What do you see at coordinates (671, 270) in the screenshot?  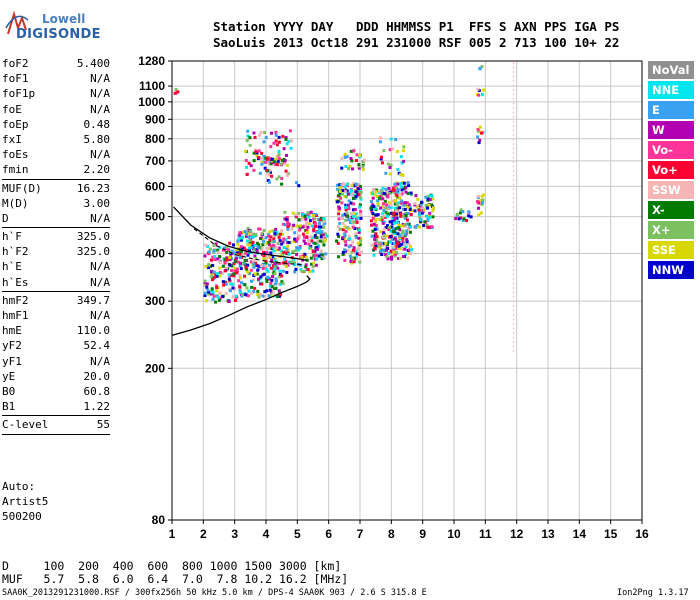 I see `legend-item: NNW` at bounding box center [671, 270].